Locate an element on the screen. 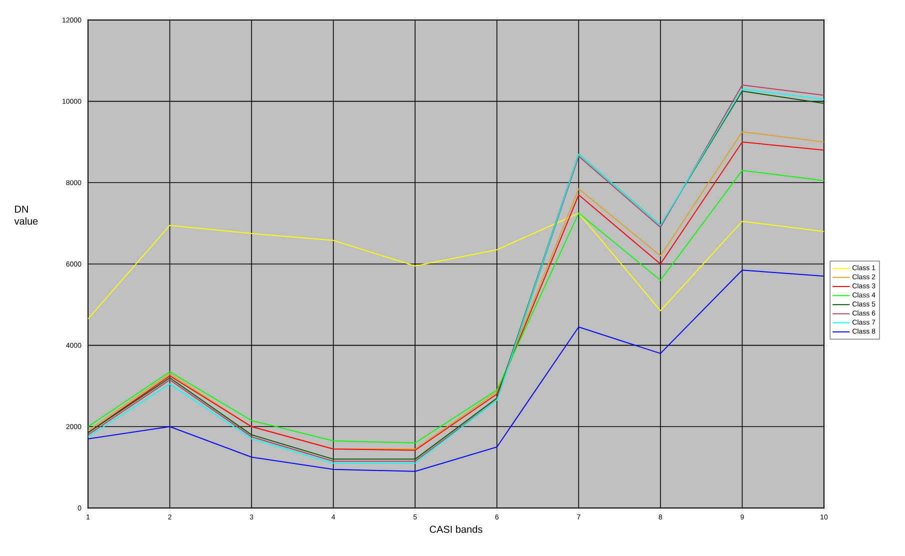  y-axis-title: DN value is located at coordinates (26, 215).